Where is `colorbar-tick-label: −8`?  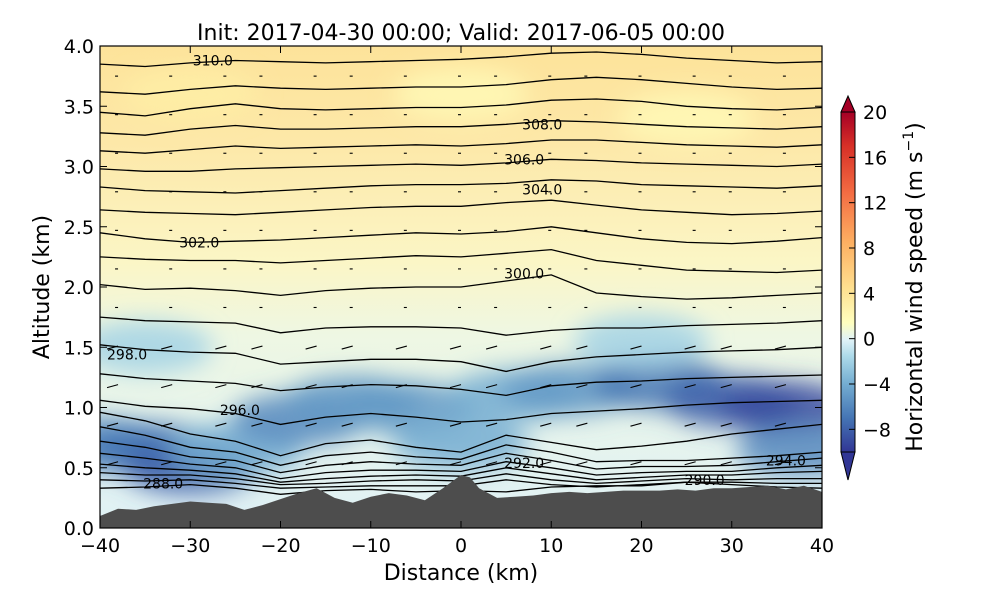
colorbar-tick-label: −8 is located at coordinates (877, 430).